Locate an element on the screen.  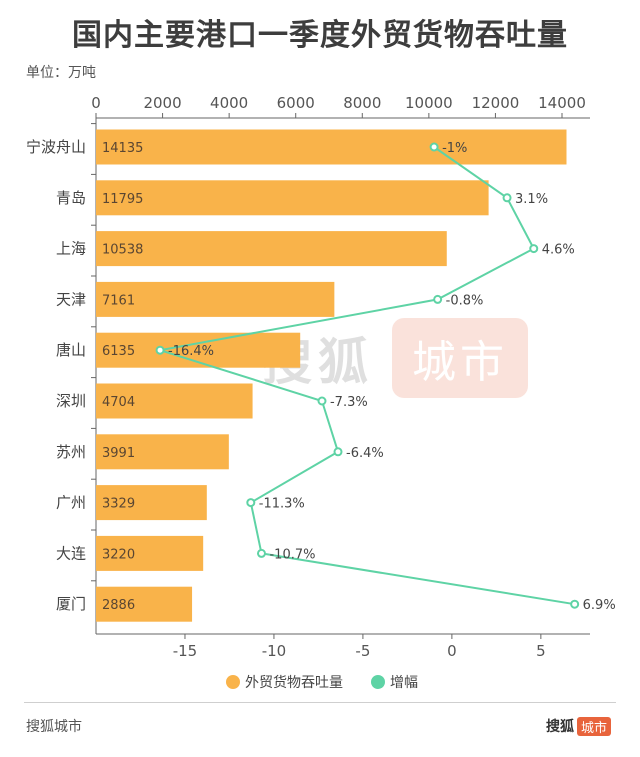
footer-divider is located at coordinates (320, 702).